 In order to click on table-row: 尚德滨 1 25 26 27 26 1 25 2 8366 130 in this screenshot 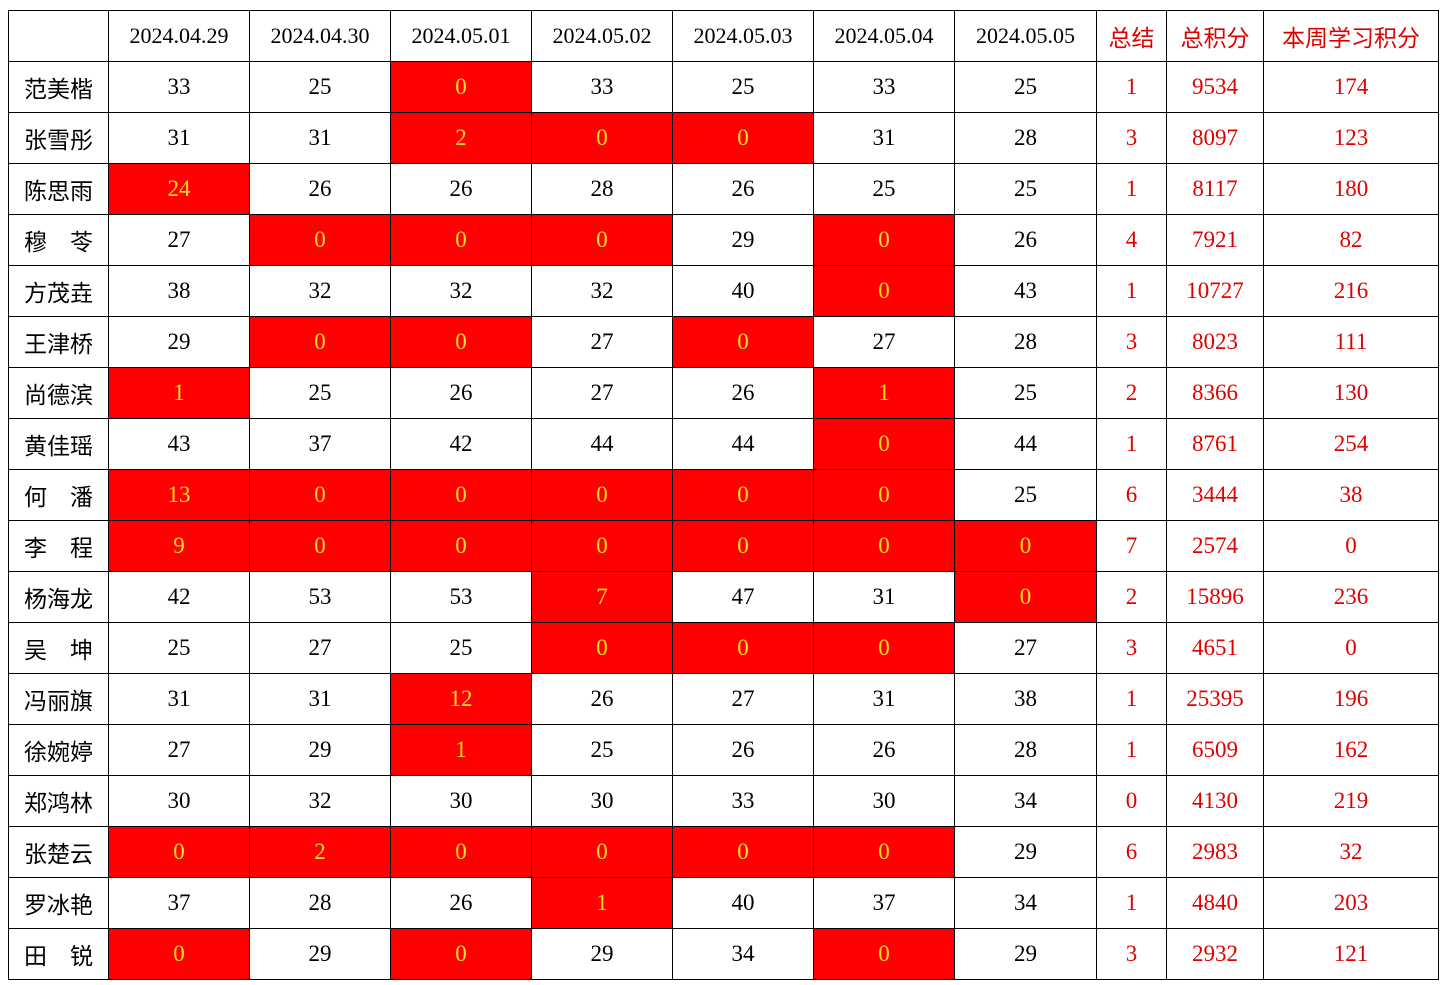, I will do `click(723, 393)`.